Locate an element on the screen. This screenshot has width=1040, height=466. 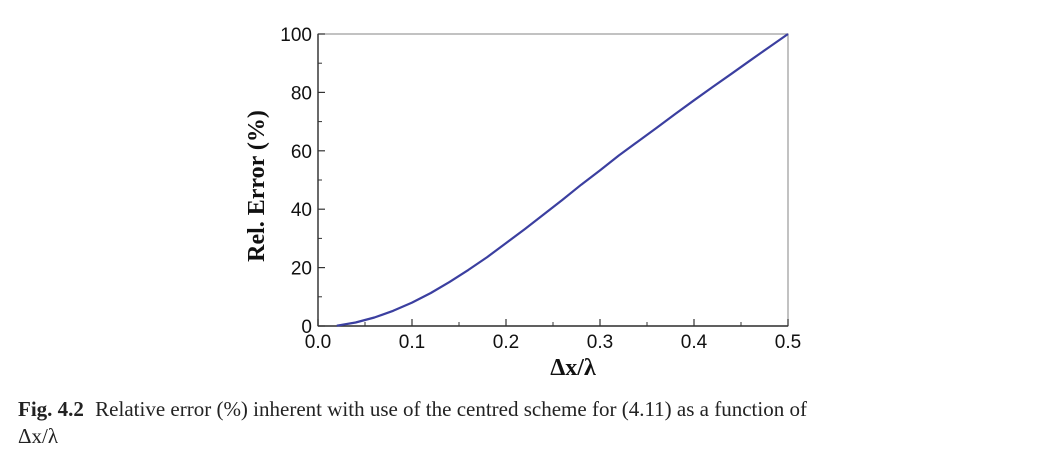
caption-label: Fig. 4.2 is located at coordinates (51, 409).